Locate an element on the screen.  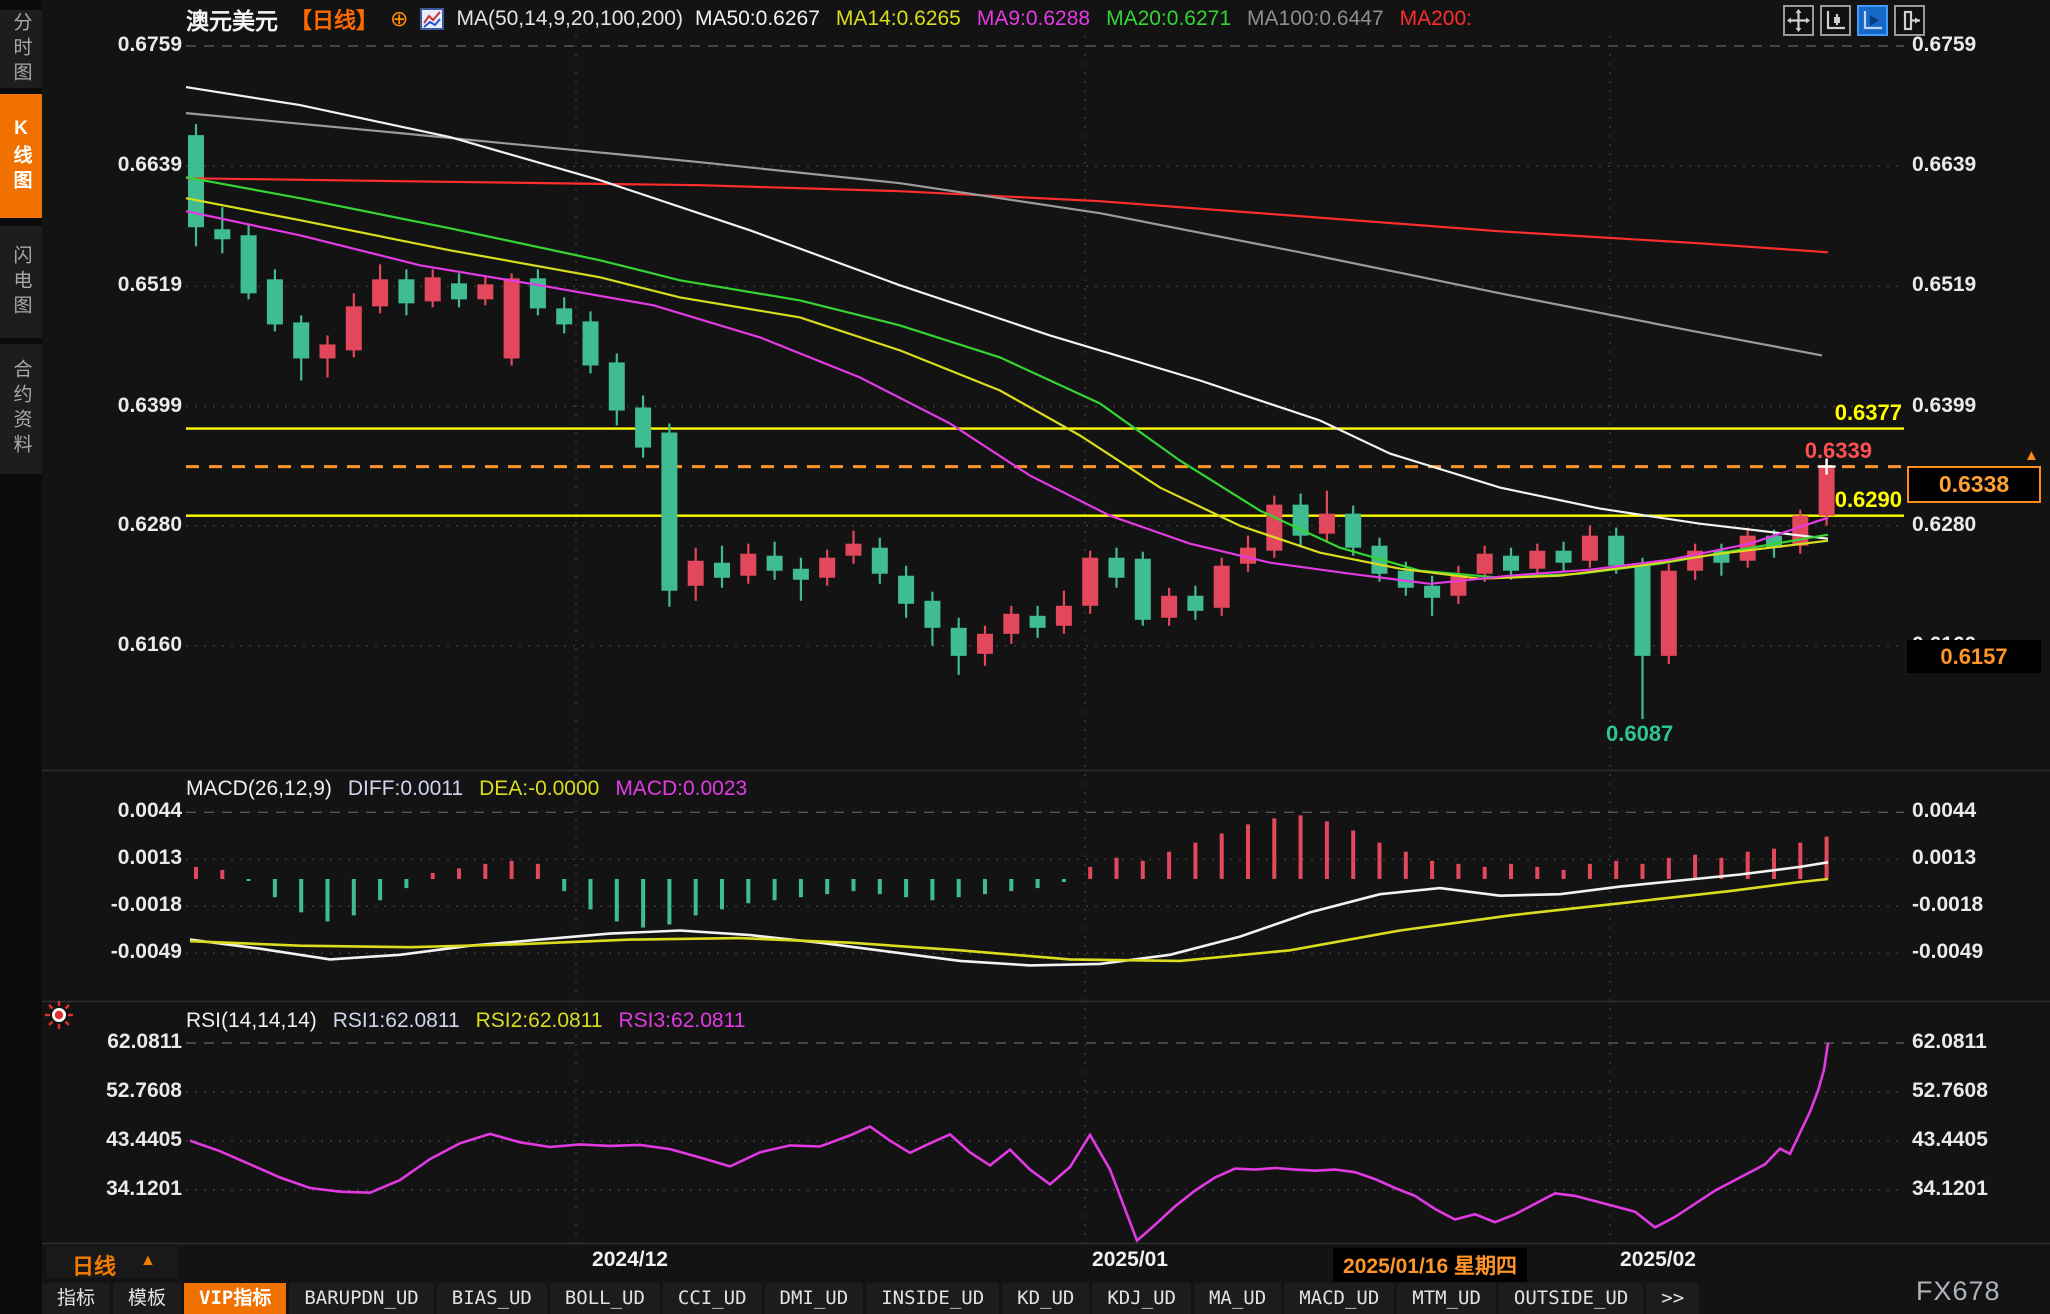
rsi1-label: RSI1:62.0811 is located at coordinates (396, 1020).